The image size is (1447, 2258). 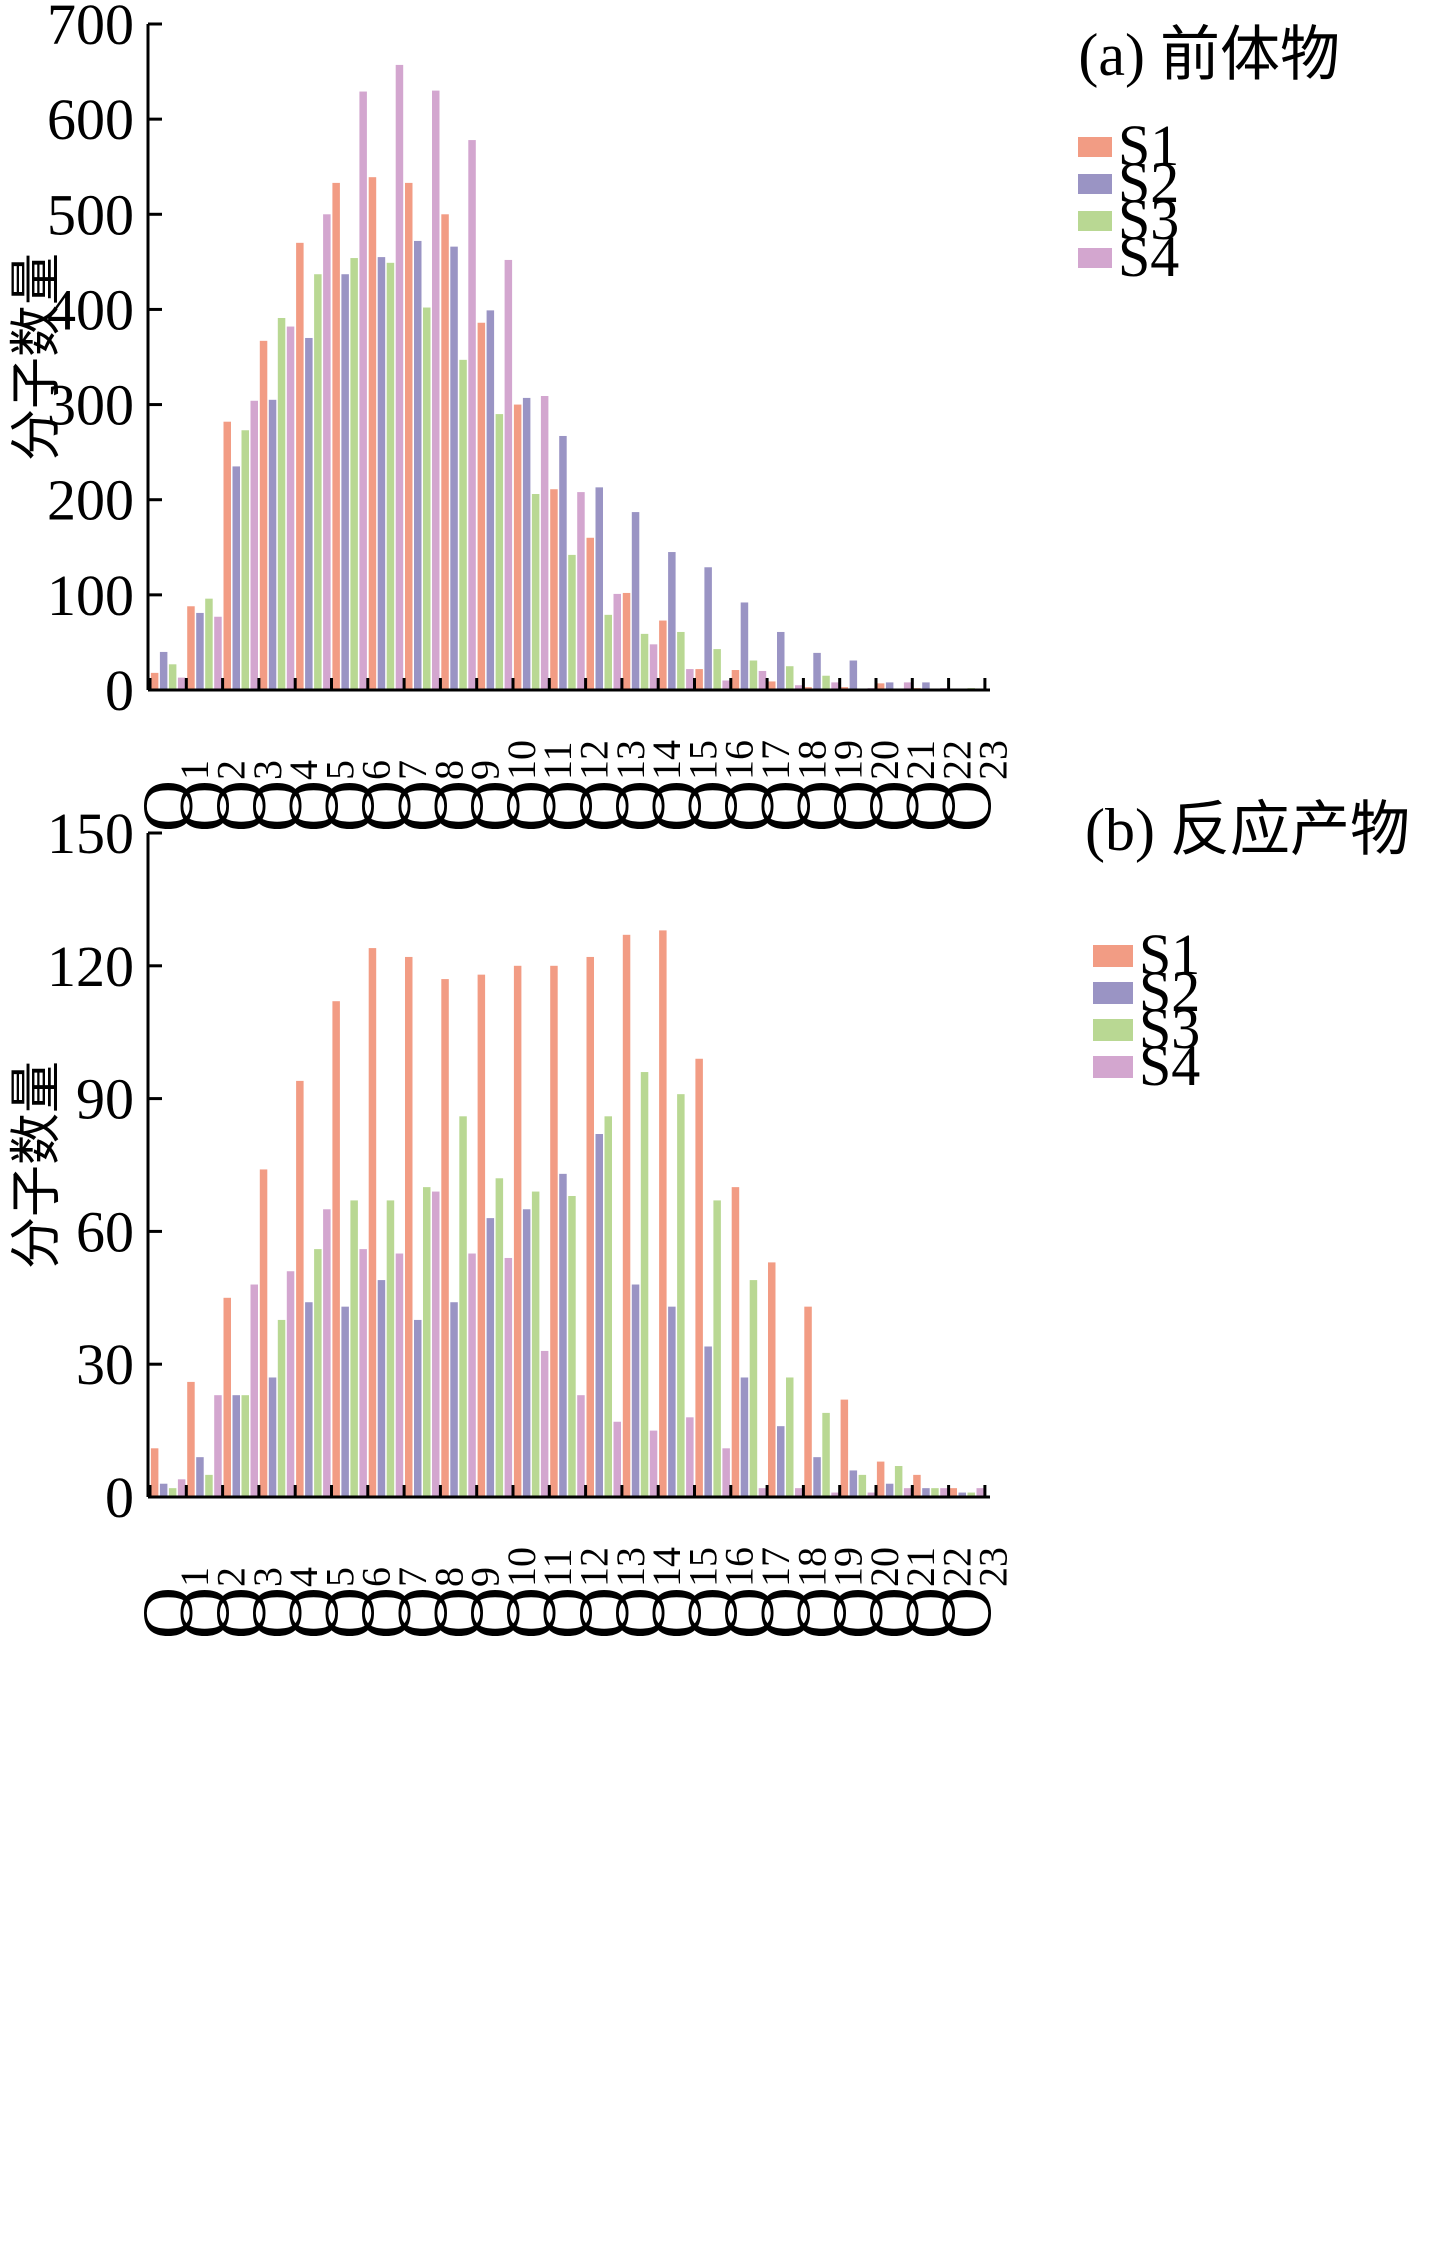 What do you see at coordinates (1169, 1065) in the screenshot?
I see `legend-label-S4: S4` at bounding box center [1169, 1065].